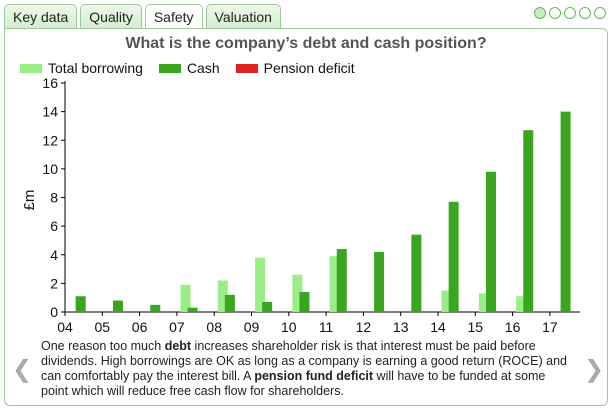  Describe the element at coordinates (50, 140) in the screenshot. I see `y-tick-label: 12` at that location.